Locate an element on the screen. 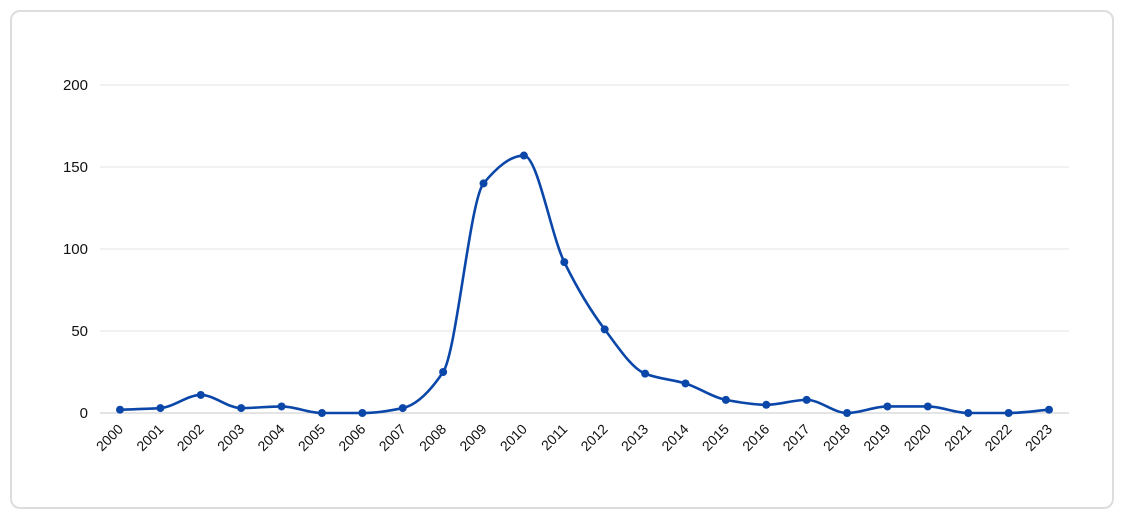 The height and width of the screenshot is (521, 1130). data-point-2023 is located at coordinates (1049, 409).